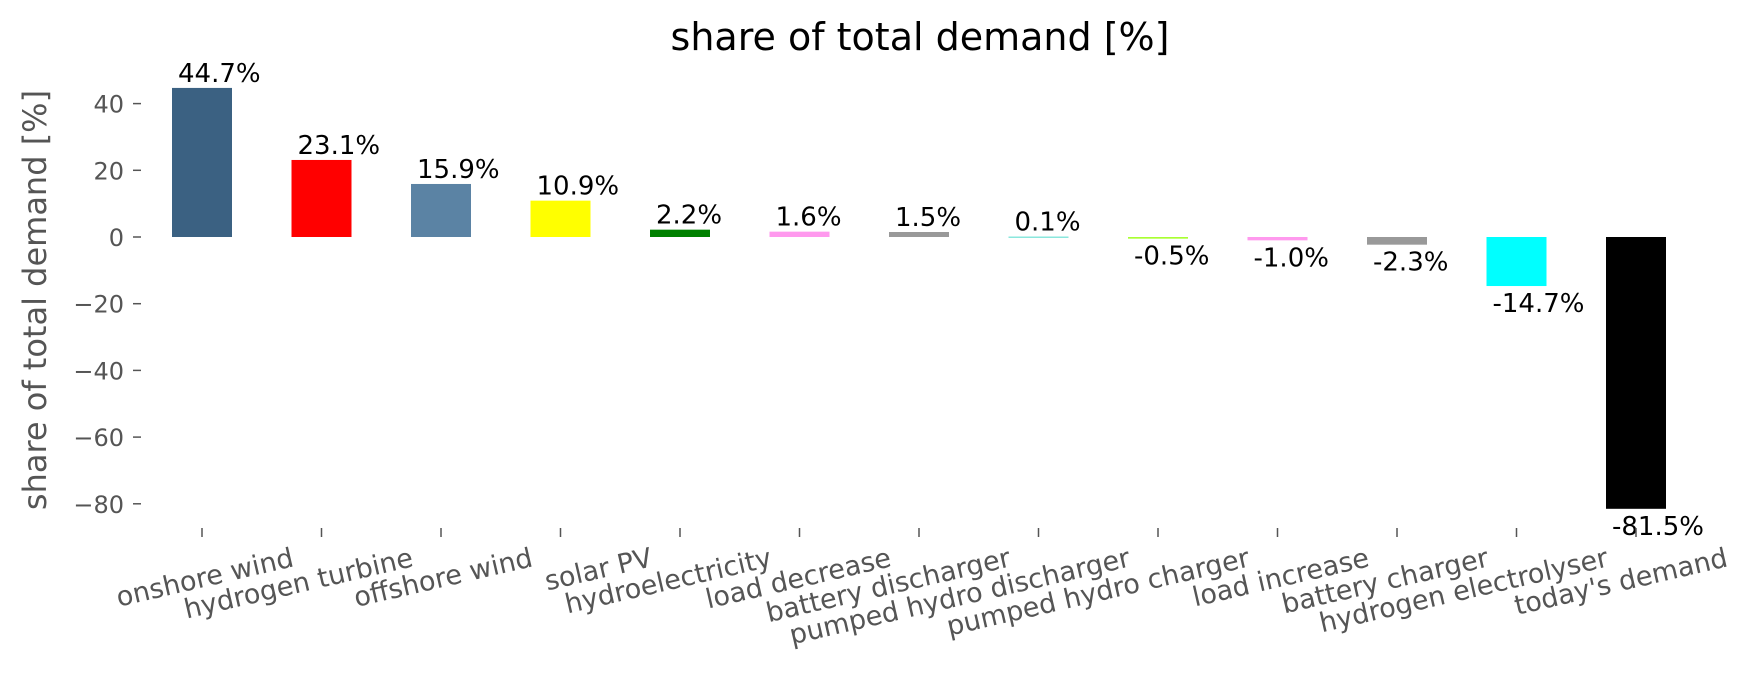  Describe the element at coordinates (920, 37) in the screenshot. I see `chart-title: share of total demand [%]` at that location.